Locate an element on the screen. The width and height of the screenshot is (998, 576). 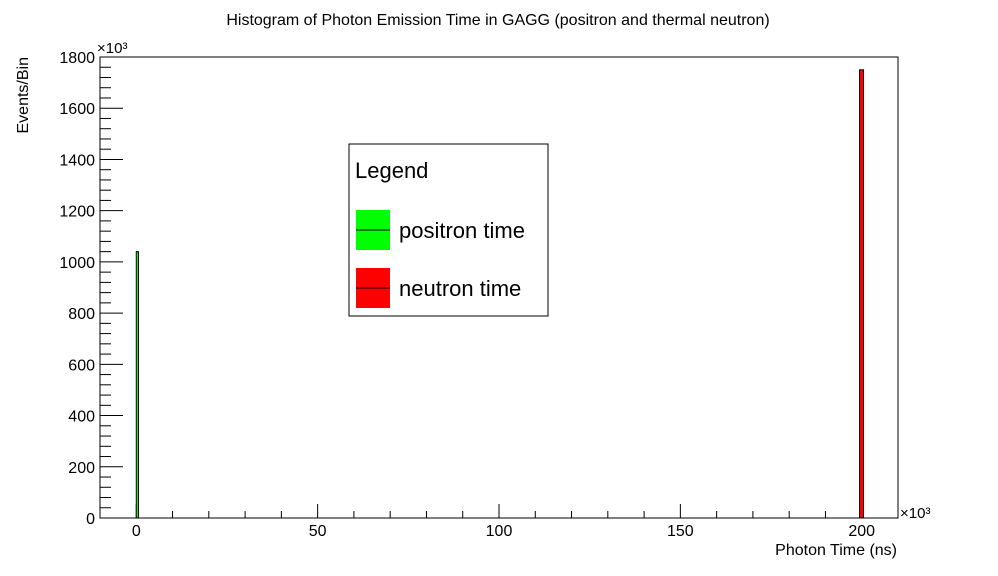
x-axis-multiplier: ×10³ is located at coordinates (915, 513).